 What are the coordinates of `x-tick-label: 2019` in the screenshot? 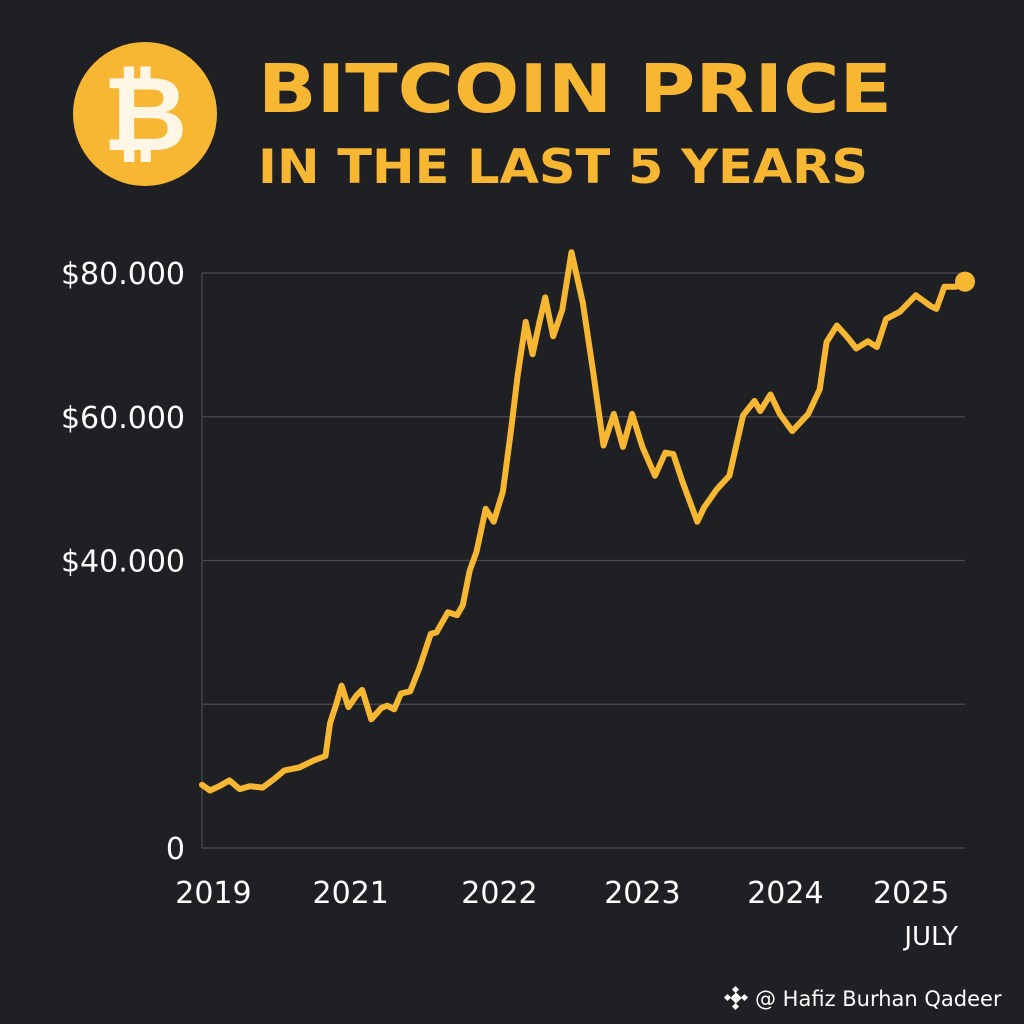 It's located at (213, 893).